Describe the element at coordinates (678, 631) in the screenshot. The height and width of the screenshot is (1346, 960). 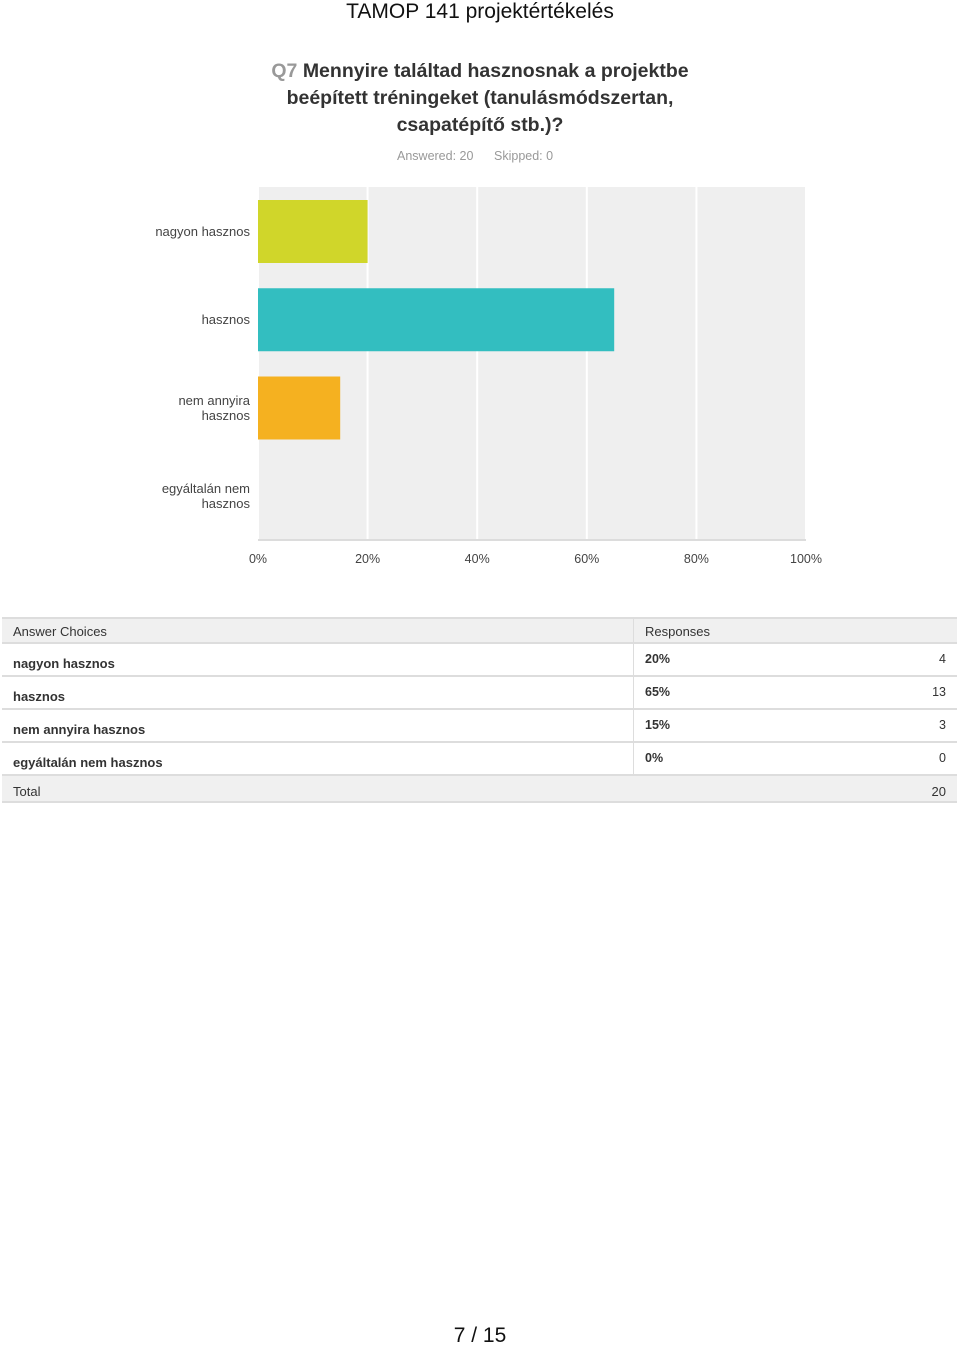
I see `column-header: Responses` at that location.